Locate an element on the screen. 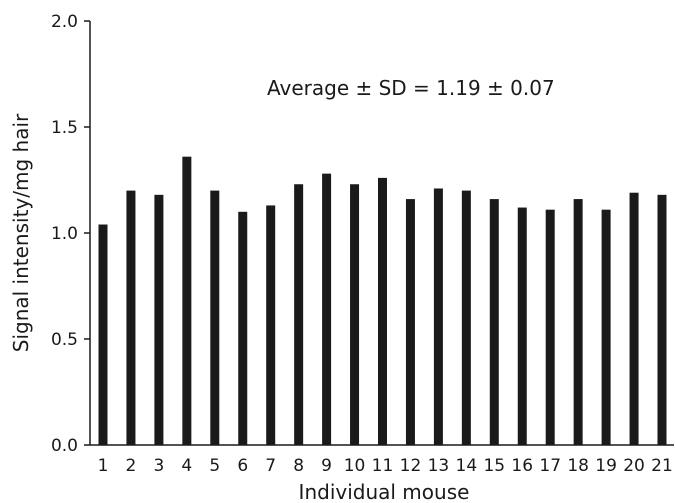  average-sd-annotation: Average ± SD = 1.19 ± 0.07 is located at coordinates (411, 88).